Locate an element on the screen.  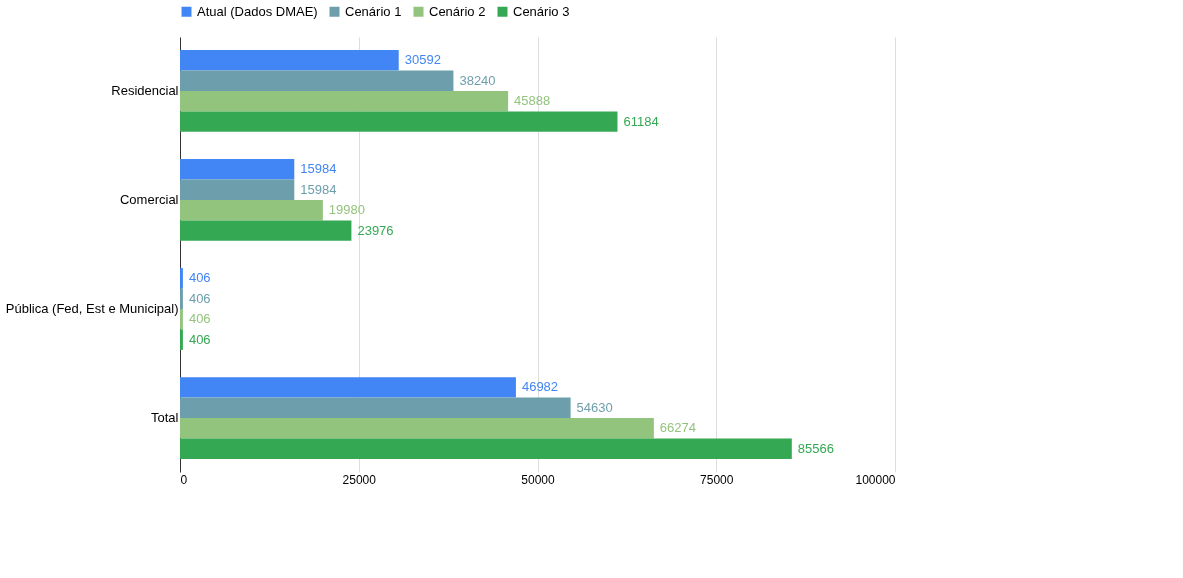
x-tick-label: 25000 is located at coordinates (359, 479).